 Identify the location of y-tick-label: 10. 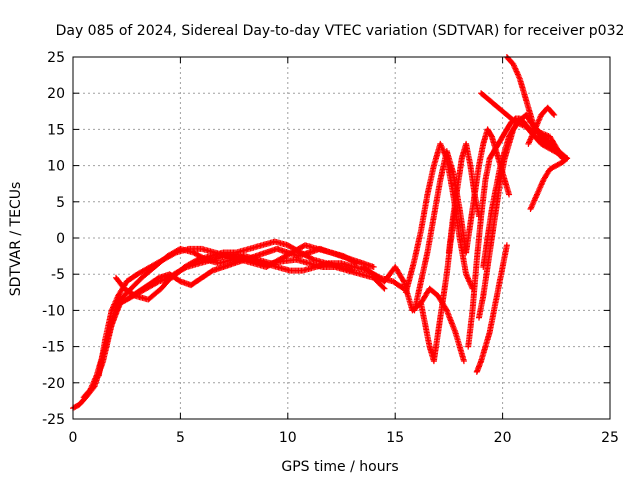
(56, 167).